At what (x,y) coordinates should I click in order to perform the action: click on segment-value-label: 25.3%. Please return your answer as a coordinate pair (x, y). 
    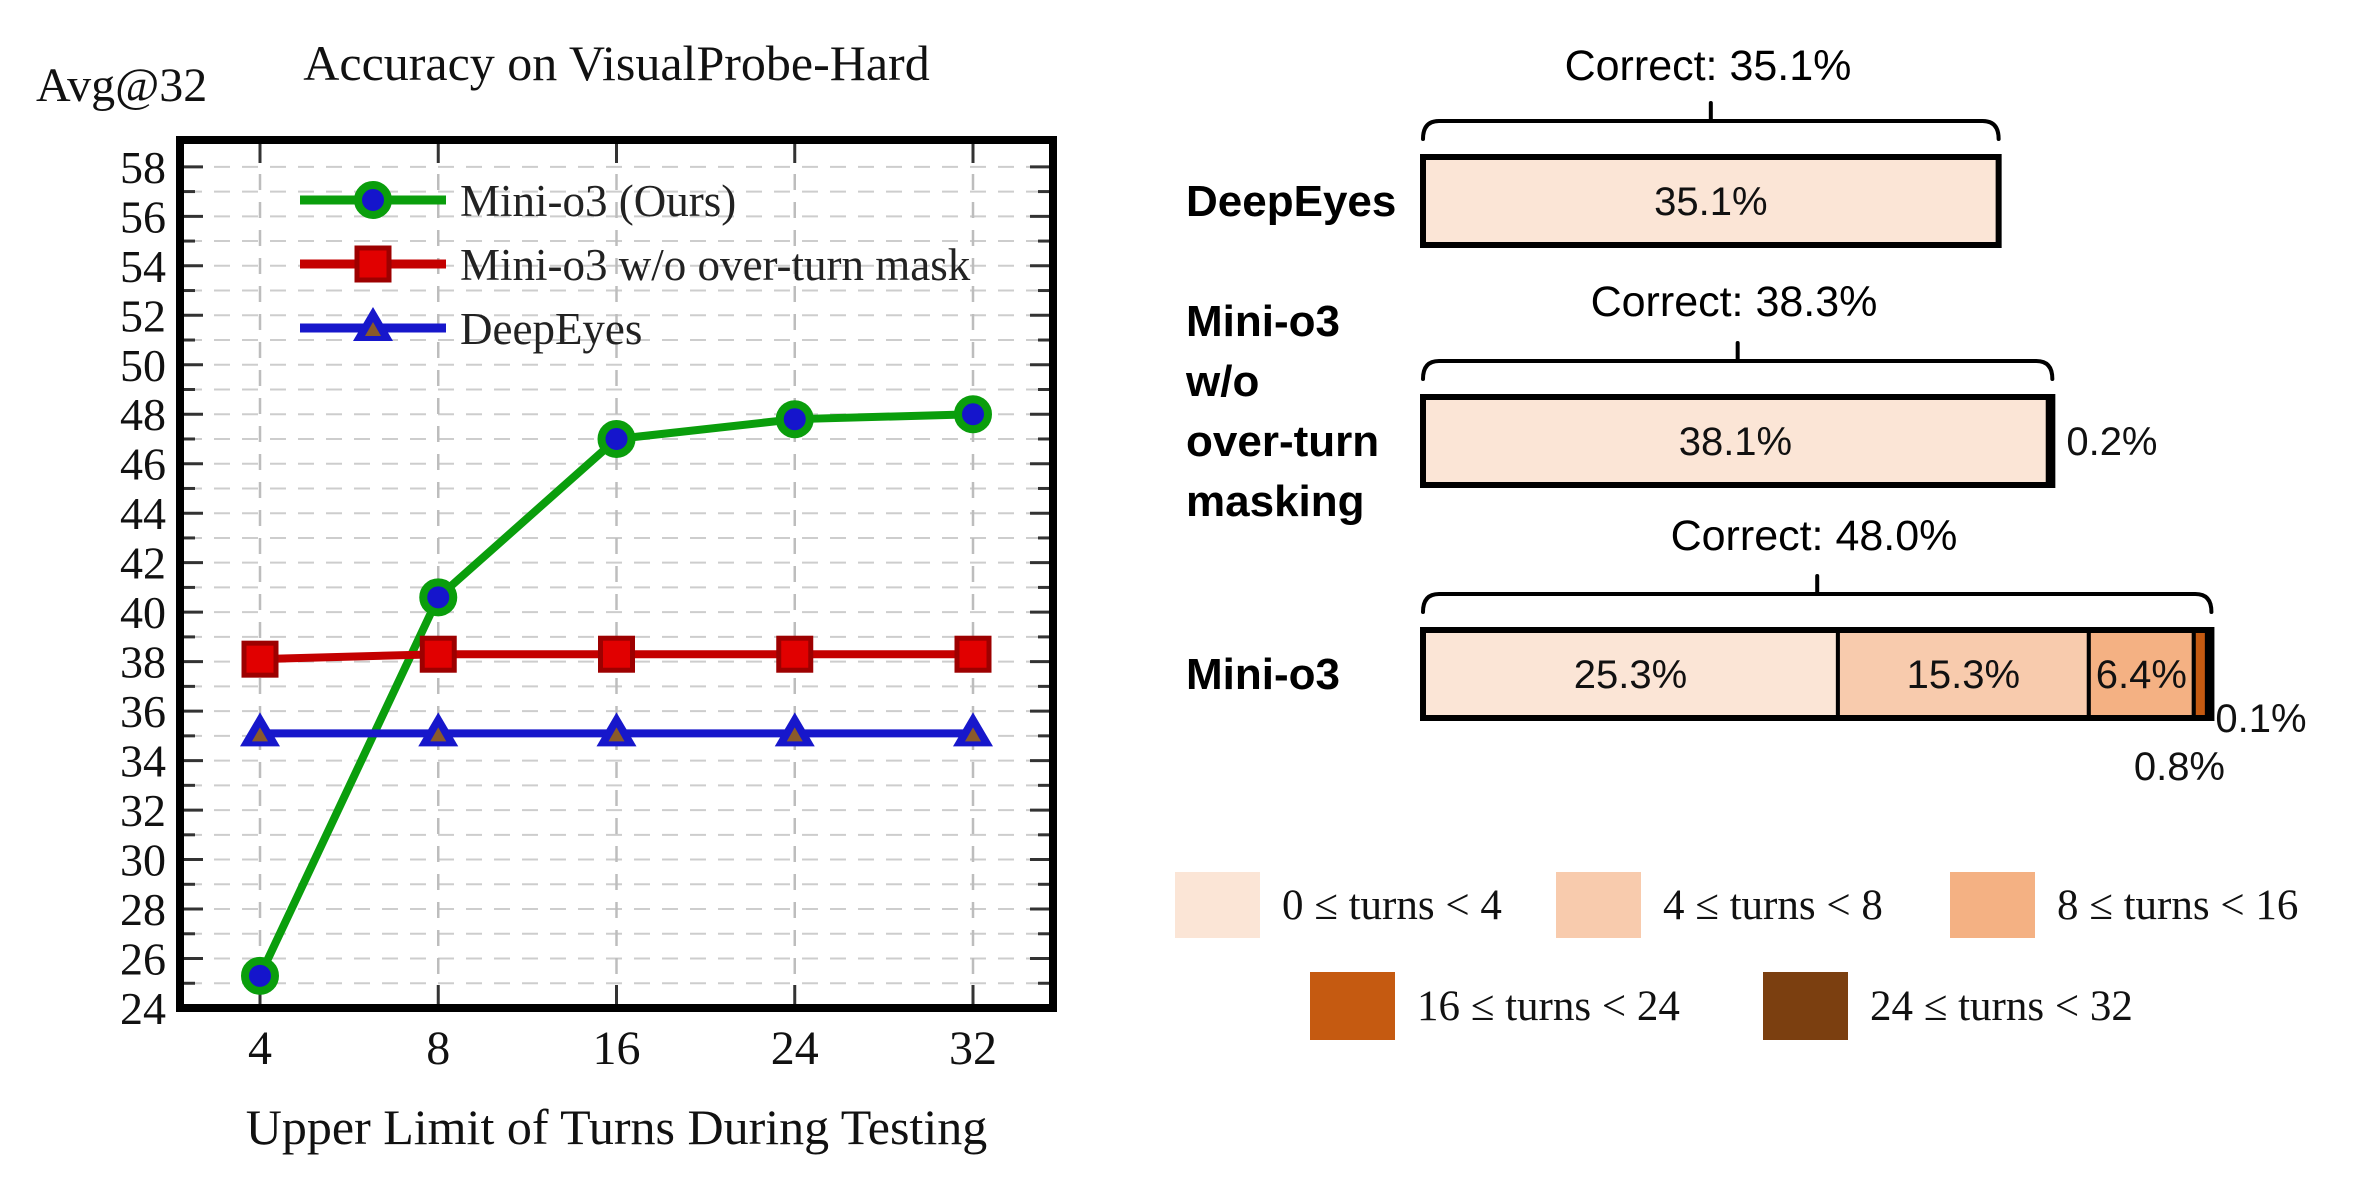
    Looking at the image, I should click on (1630, 675).